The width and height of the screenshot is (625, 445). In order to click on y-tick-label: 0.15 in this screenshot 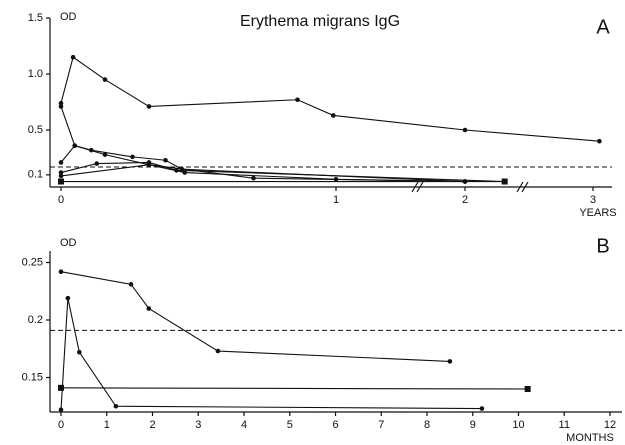, I will do `click(32, 377)`.